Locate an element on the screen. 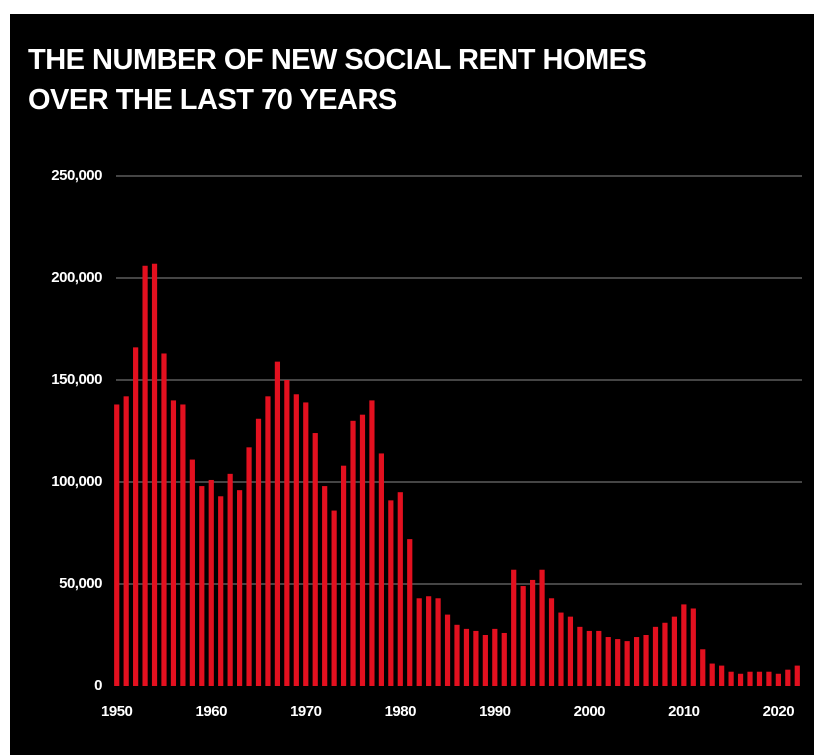 This screenshot has height=755, width=814. y-tick-label: 150,000 is located at coordinates (76, 379).